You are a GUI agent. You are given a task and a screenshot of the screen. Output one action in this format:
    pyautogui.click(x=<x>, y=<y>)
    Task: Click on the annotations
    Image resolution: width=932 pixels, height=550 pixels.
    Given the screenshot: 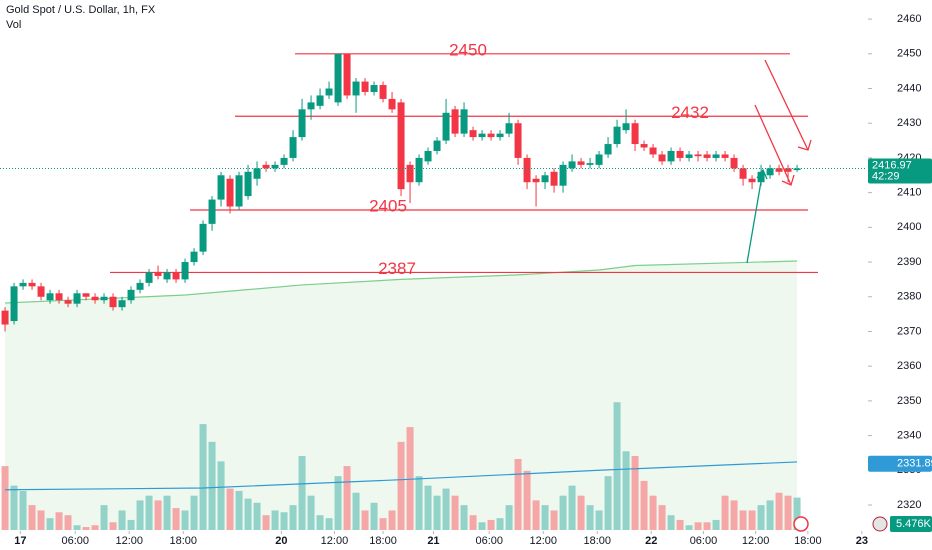 What is the action you would take?
    pyautogui.click(x=779, y=161)
    